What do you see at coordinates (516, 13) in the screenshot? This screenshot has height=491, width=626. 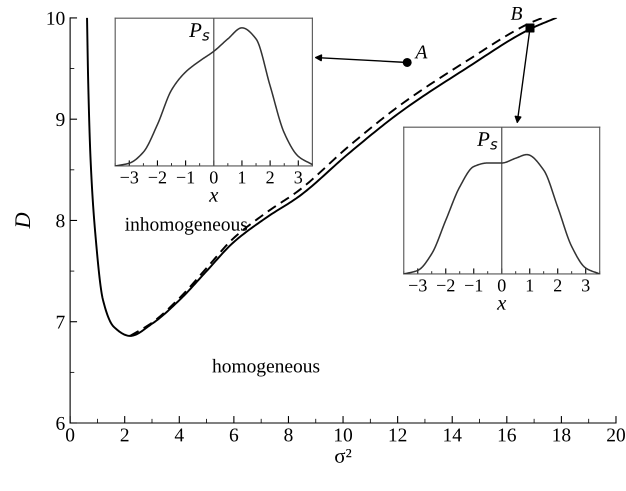 I see `annotation: B` at bounding box center [516, 13].